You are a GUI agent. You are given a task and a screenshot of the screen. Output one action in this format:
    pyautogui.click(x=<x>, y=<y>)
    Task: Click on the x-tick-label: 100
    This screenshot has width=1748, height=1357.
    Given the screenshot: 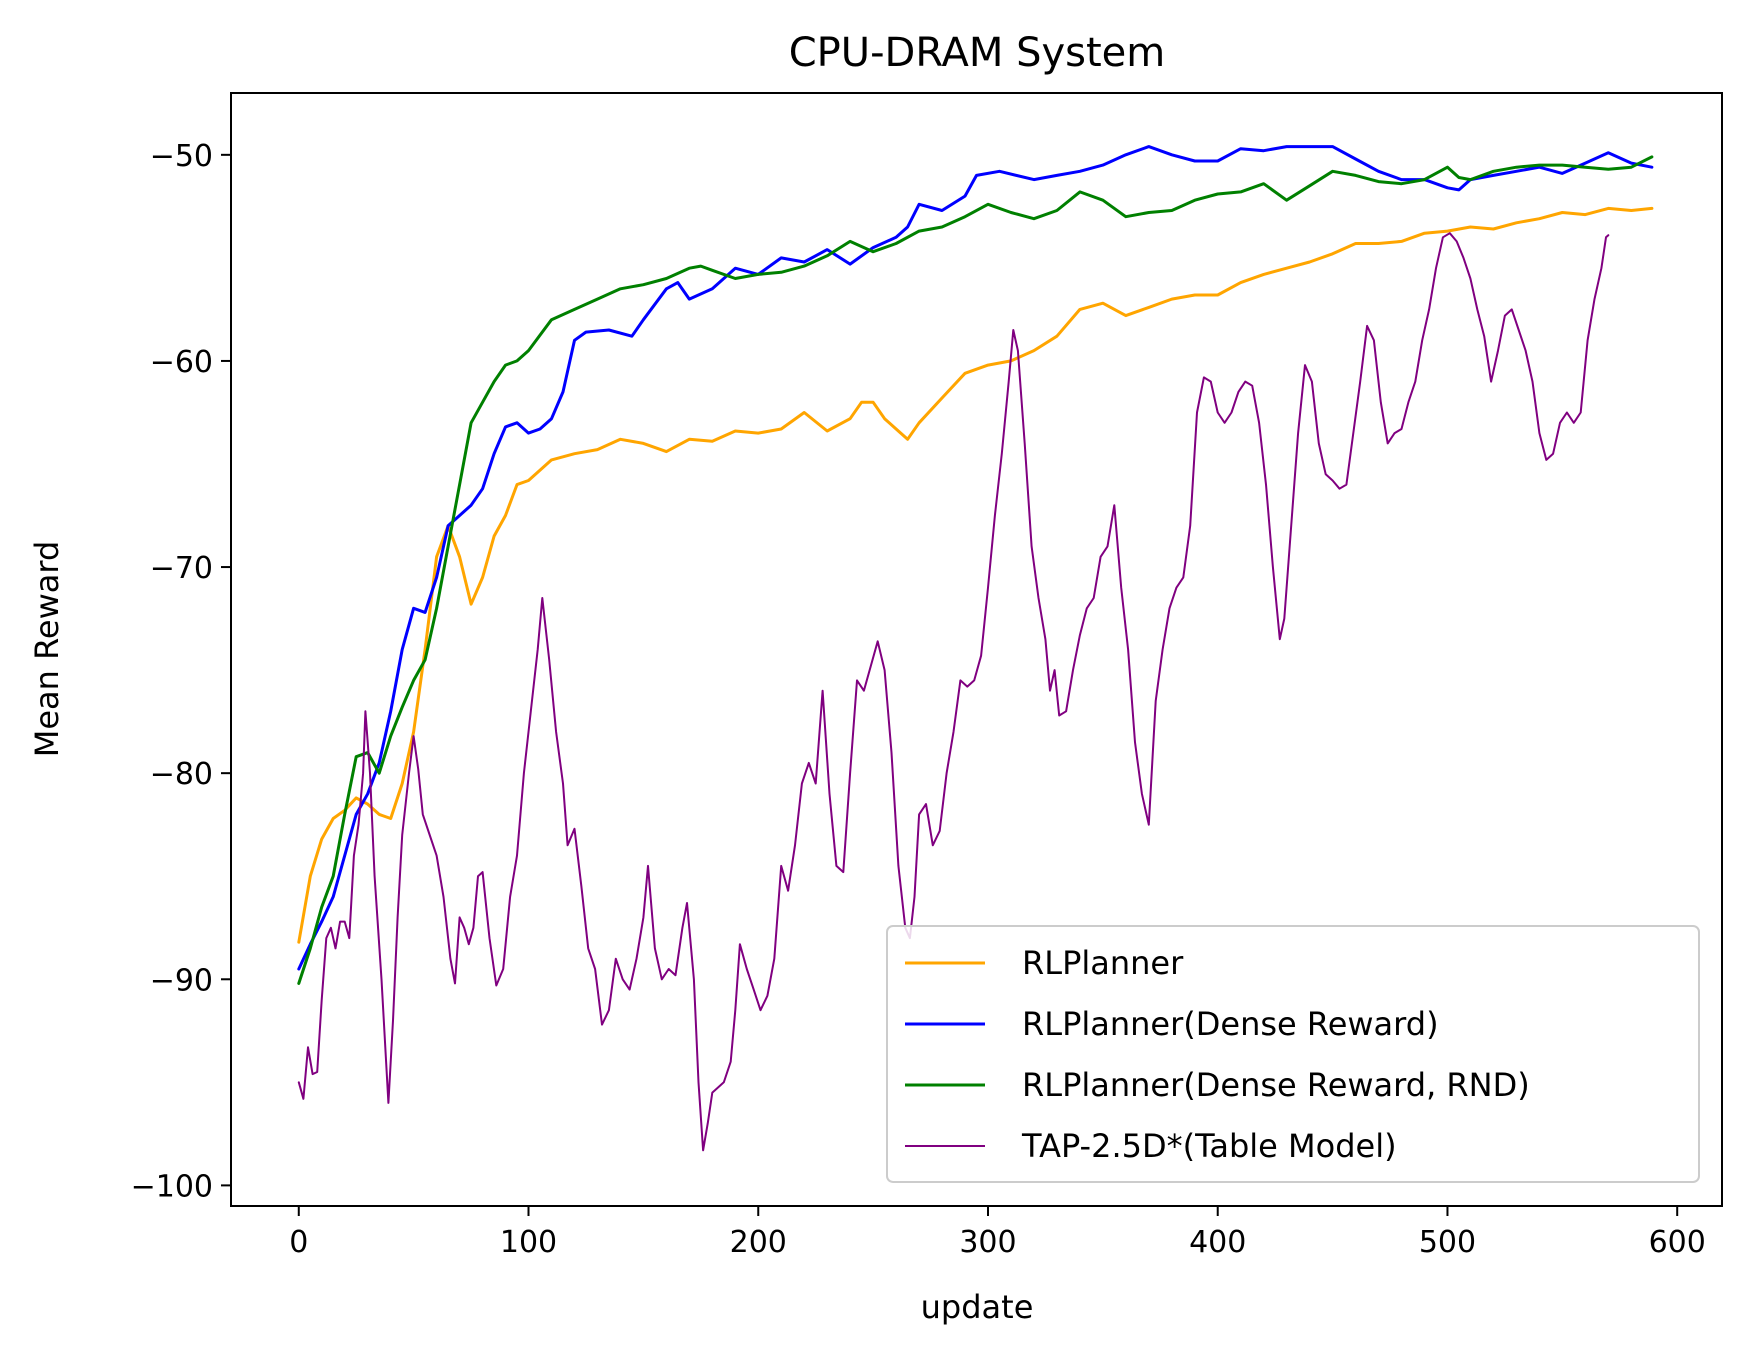 What is the action you would take?
    pyautogui.click(x=528, y=1242)
    